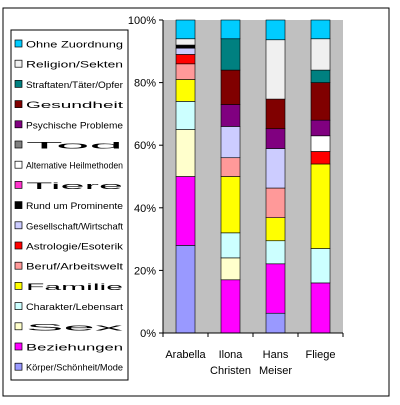  What do you see at coordinates (321, 355) in the screenshot?
I see `x-tick-label: Fliege` at bounding box center [321, 355].